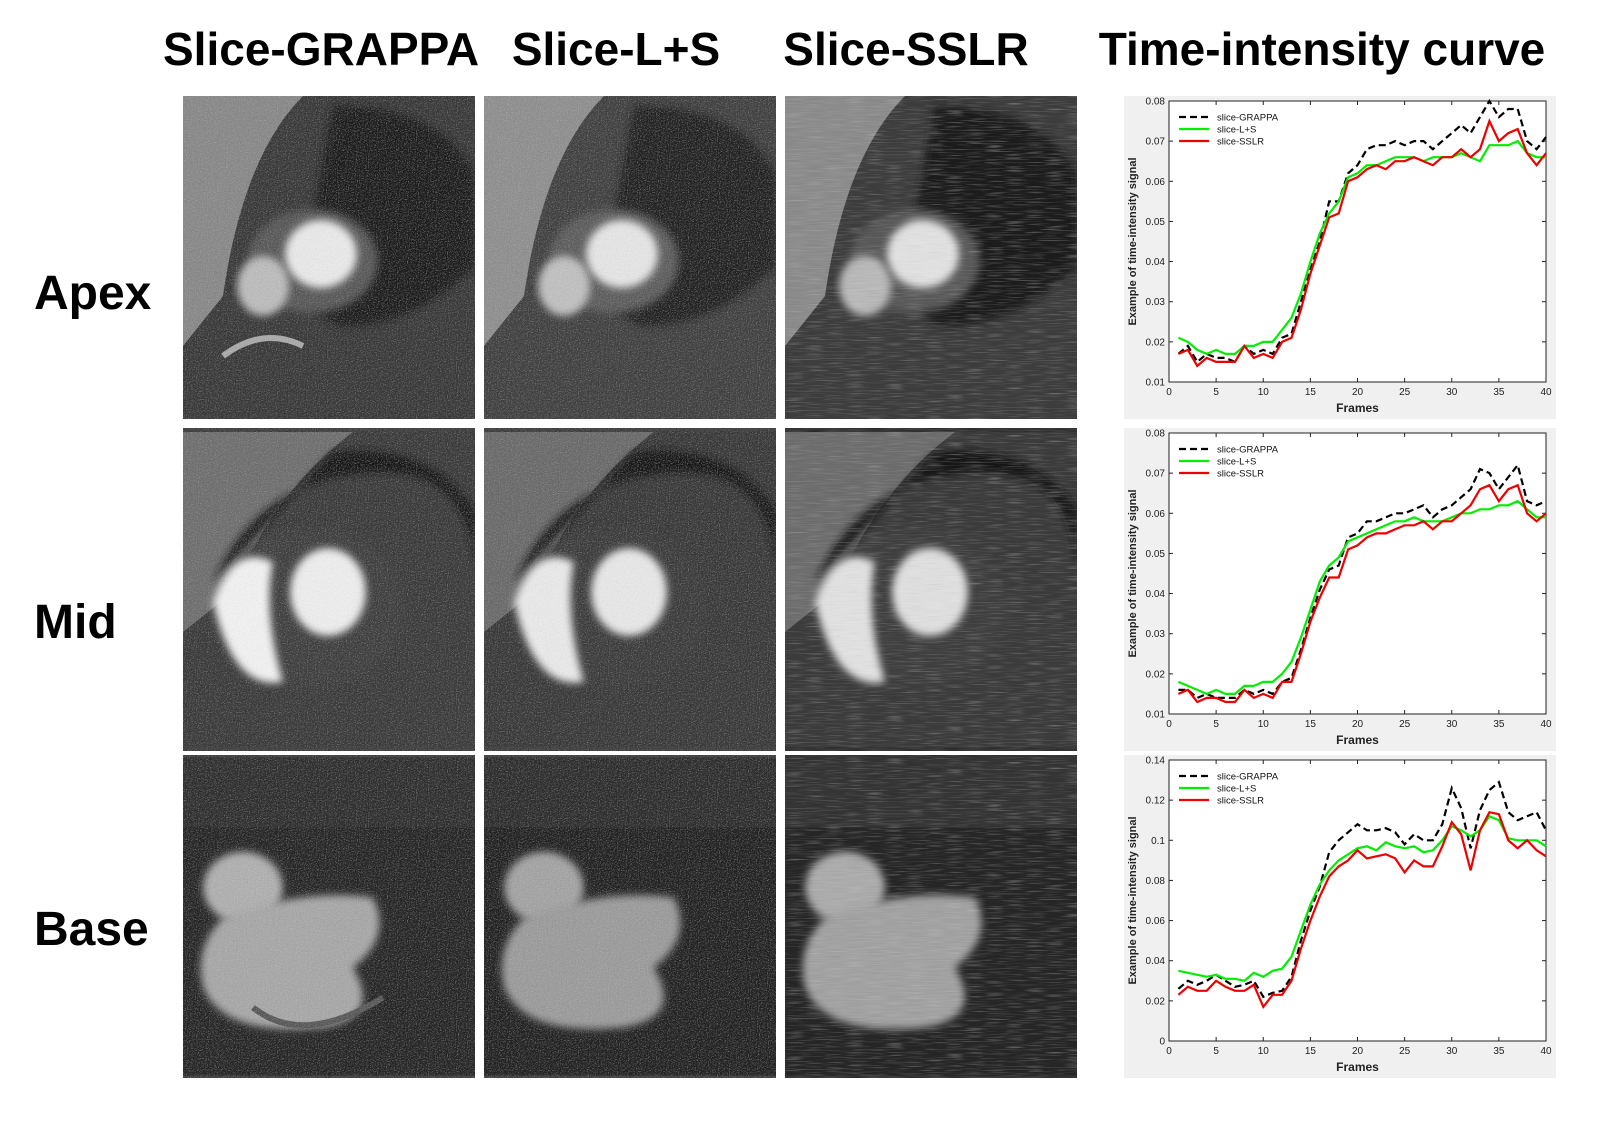  What do you see at coordinates (630, 916) in the screenshot?
I see `mri-base-ls` at bounding box center [630, 916].